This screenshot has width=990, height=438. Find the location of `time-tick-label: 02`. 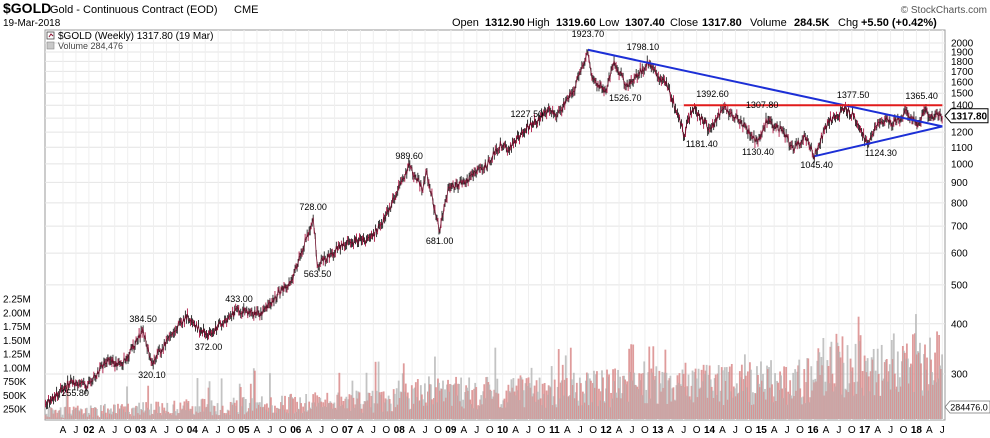

time-tick-label: 02 is located at coordinates (89, 430).